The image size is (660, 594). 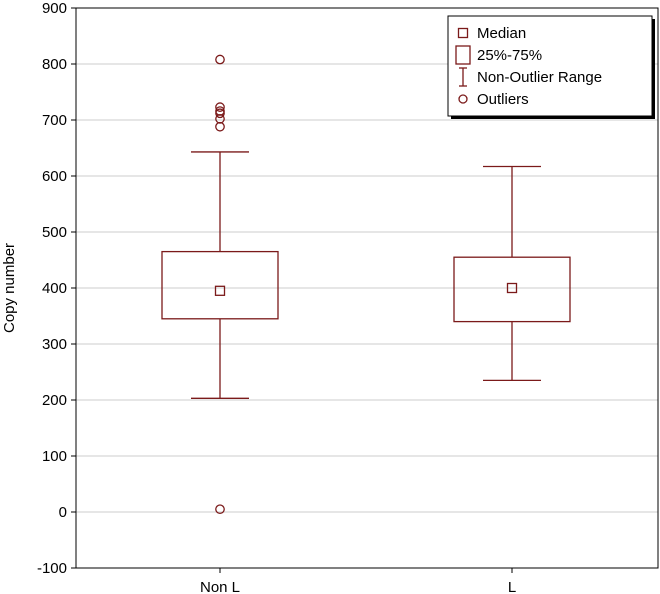 I want to click on y-tick-label: 700, so click(x=54, y=120).